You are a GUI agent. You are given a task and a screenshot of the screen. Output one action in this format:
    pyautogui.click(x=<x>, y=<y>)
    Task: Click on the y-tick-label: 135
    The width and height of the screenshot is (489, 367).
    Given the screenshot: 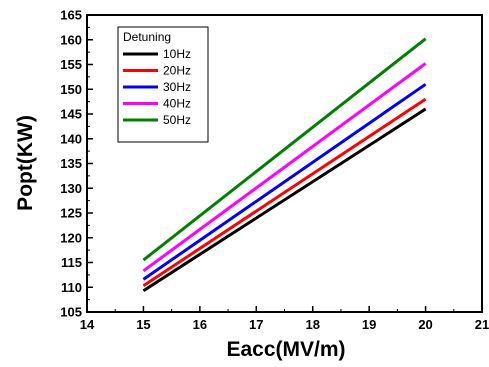 What is the action you would take?
    pyautogui.click(x=71, y=163)
    